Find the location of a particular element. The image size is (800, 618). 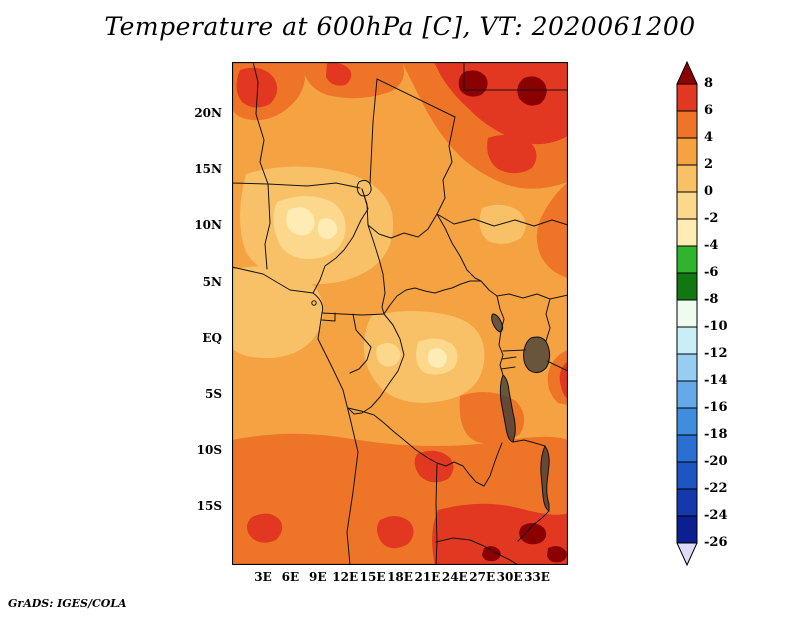

colorbar-bottom-arrow is located at coordinates (687, 554).